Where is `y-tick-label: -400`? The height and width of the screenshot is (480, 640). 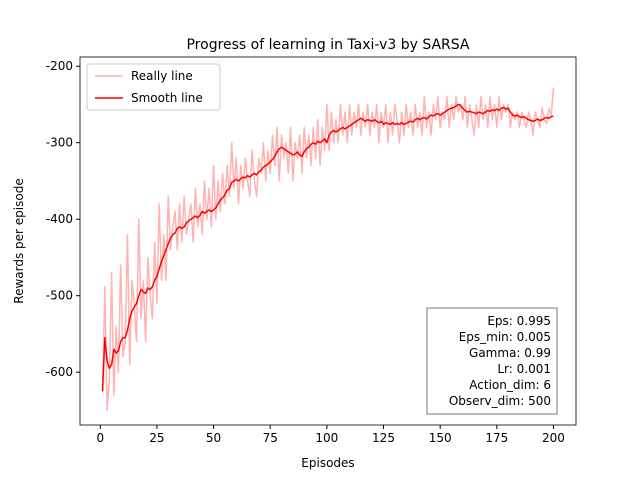
y-tick-label: -400 is located at coordinates (59, 219).